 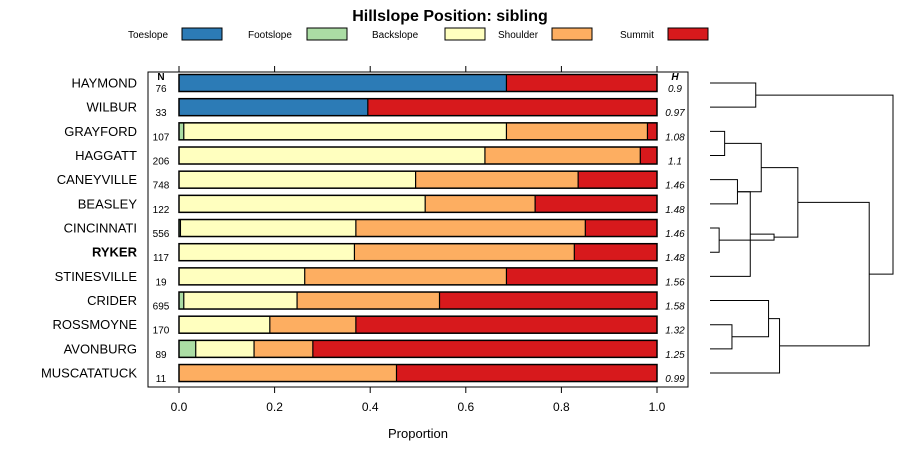 What do you see at coordinates (465, 34) in the screenshot?
I see `legend-swatch-backslope` at bounding box center [465, 34].